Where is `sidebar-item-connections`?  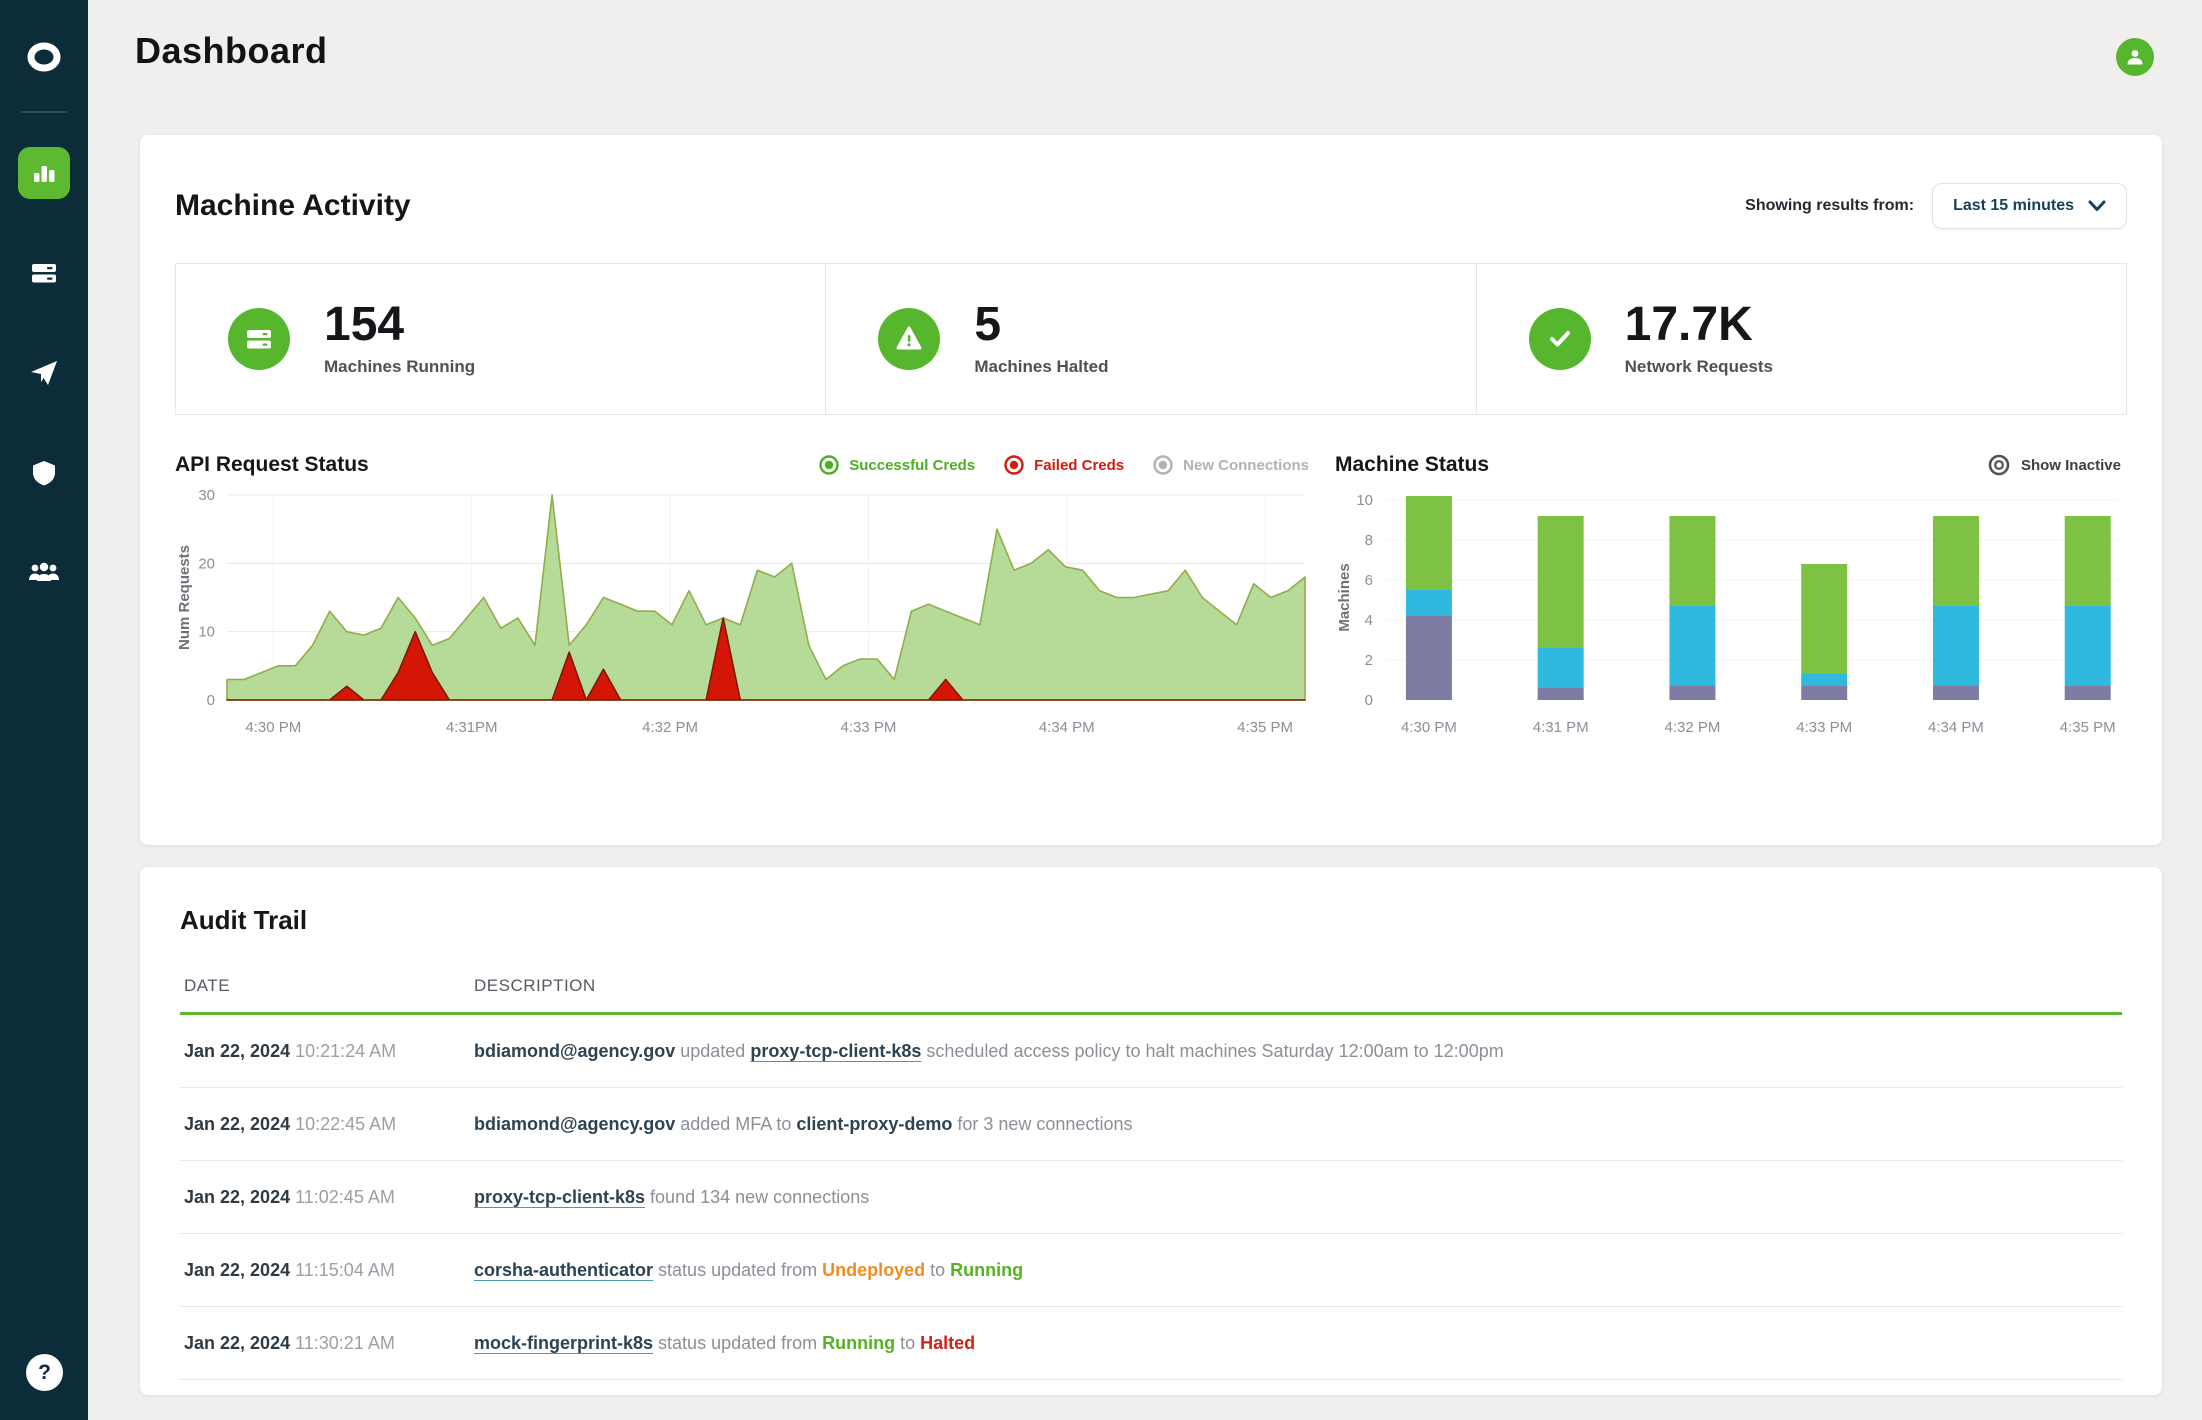 sidebar-item-connections is located at coordinates (44, 373).